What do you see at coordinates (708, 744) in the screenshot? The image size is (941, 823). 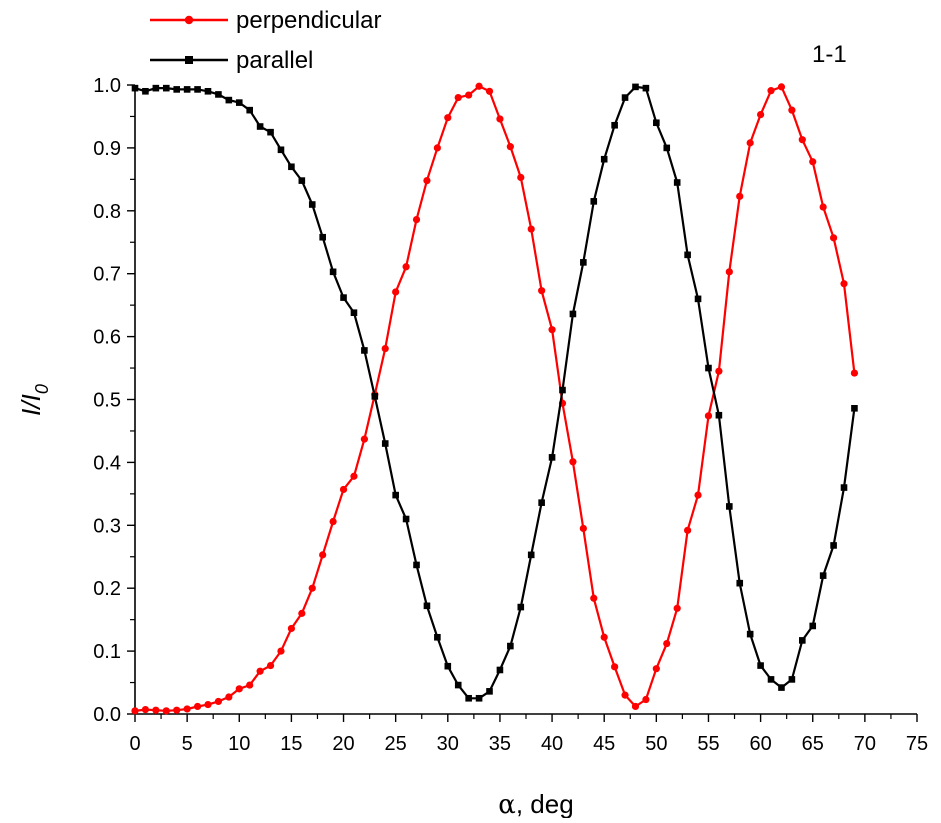 I see `x-tick-label: 55` at bounding box center [708, 744].